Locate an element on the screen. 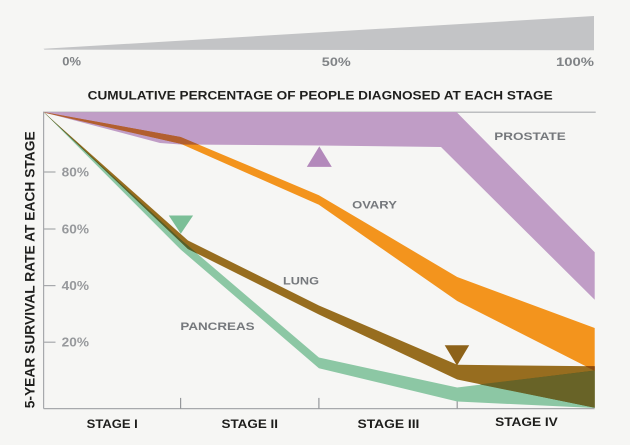 Image resolution: width=630 pixels, height=445 pixels. svg-text: PANCREAS is located at coordinates (217, 327).